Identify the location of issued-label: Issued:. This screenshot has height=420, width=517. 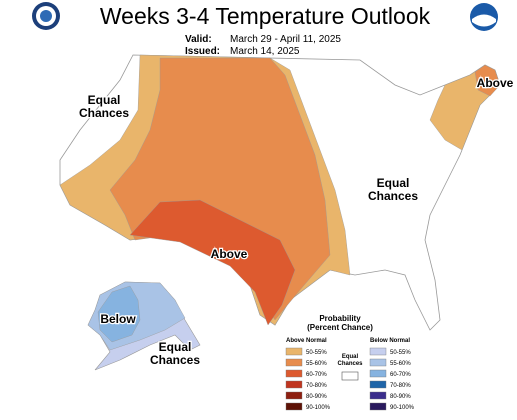
(202, 51).